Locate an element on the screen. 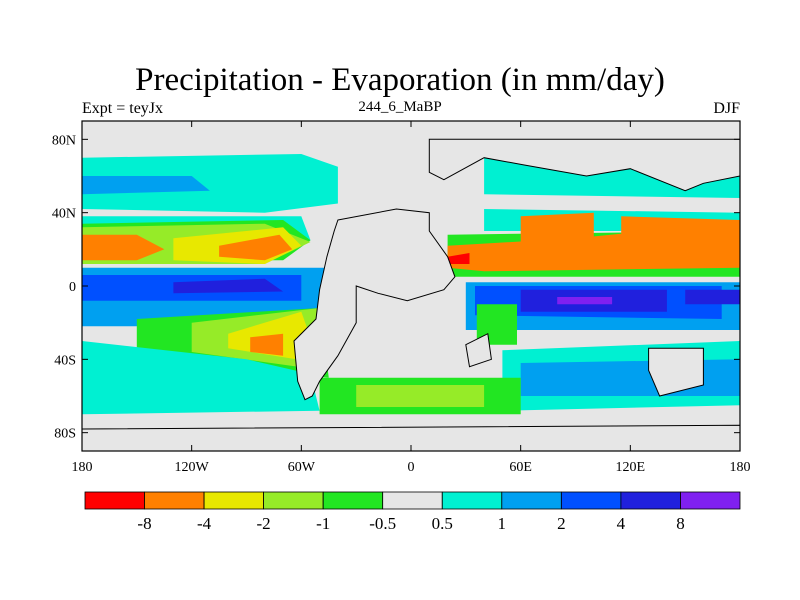  field-north-storm-track is located at coordinates (210, 183).